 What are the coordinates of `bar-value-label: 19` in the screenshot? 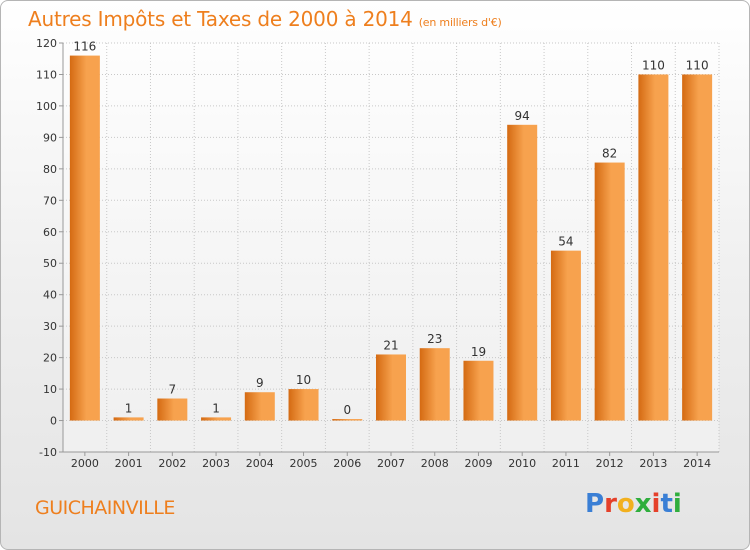 It's located at (478, 352).